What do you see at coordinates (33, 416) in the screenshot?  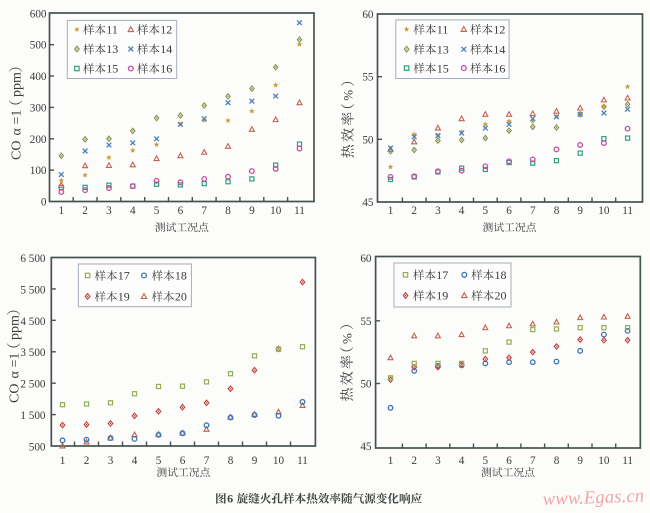 I see `svg-text: 1 500` at bounding box center [33, 416].